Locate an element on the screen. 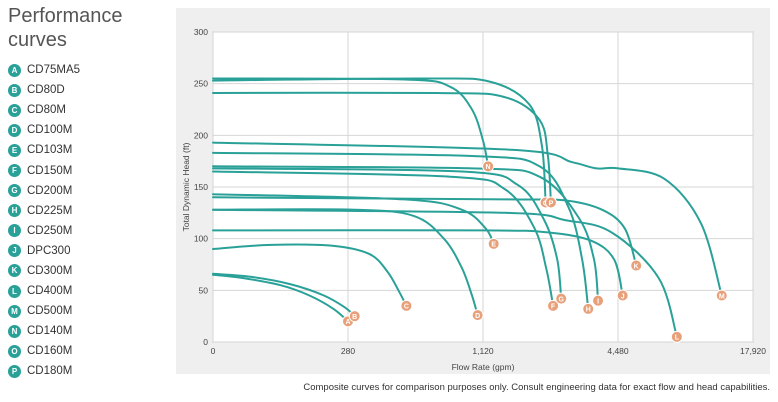  legend-item-p: P CD180M is located at coordinates (88, 371).